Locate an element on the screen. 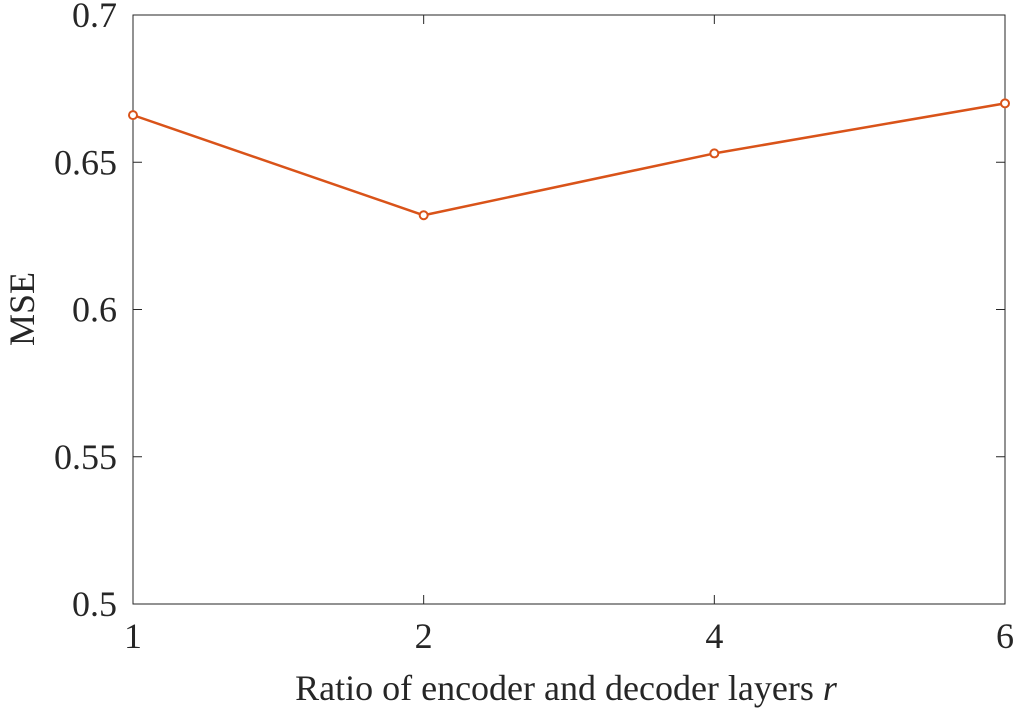 The height and width of the screenshot is (708, 1020). x-tick-label: 1 is located at coordinates (133, 636).